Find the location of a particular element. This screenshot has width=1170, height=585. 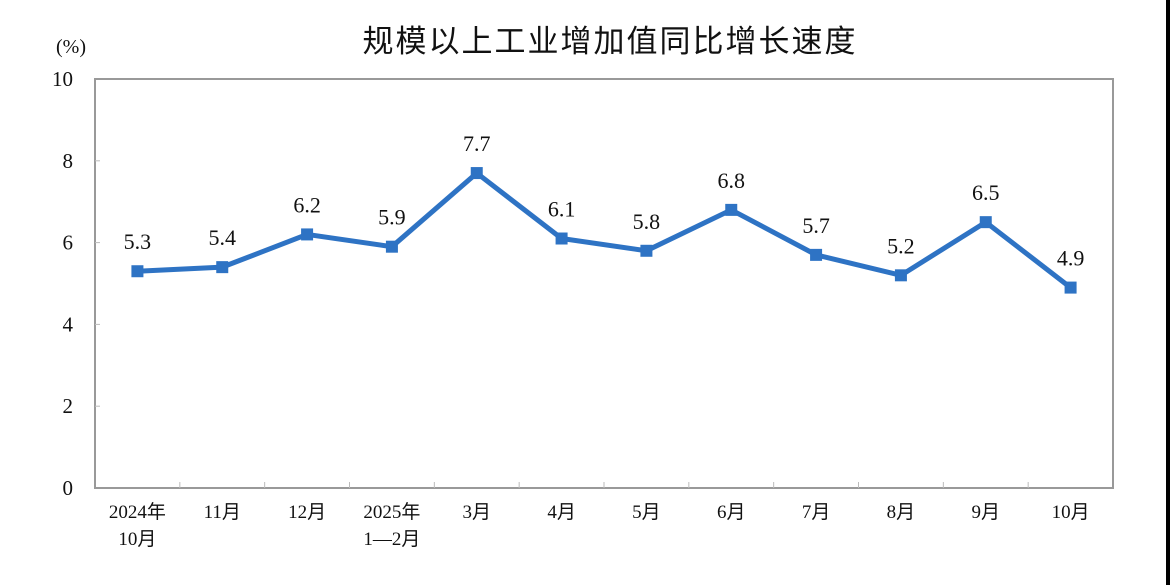

x-tick-label: 4月 is located at coordinates (561, 512).